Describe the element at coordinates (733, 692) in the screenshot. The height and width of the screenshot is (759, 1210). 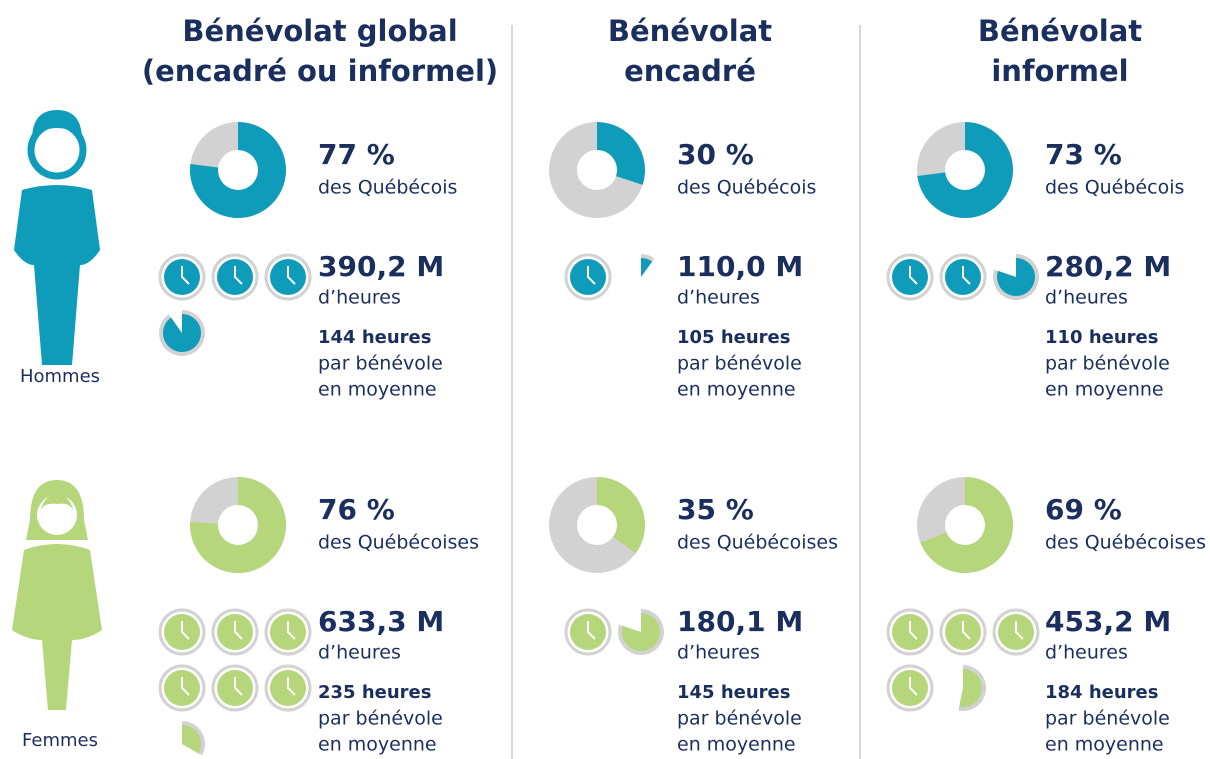
I see `avg-label: 145 heures` at that location.